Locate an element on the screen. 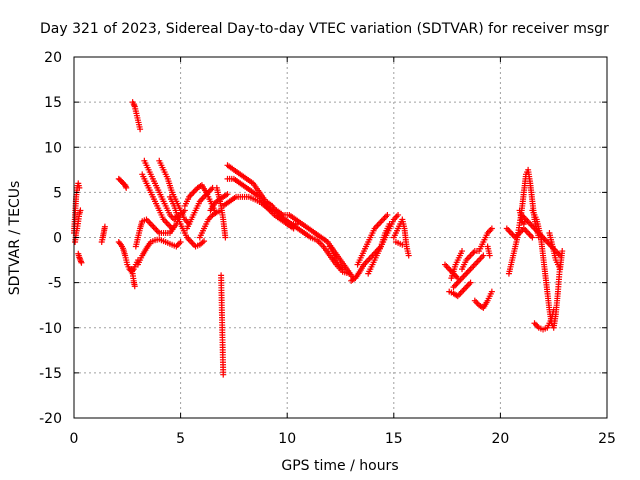 Image resolution: width=640 pixels, height=480 pixels. x-tick-label: 5 is located at coordinates (180, 439).